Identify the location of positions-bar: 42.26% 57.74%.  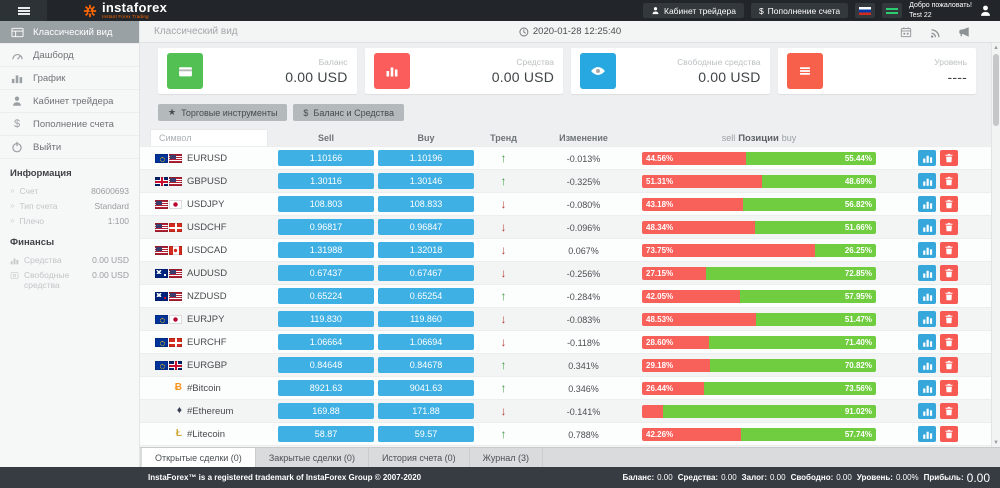
(759, 434).